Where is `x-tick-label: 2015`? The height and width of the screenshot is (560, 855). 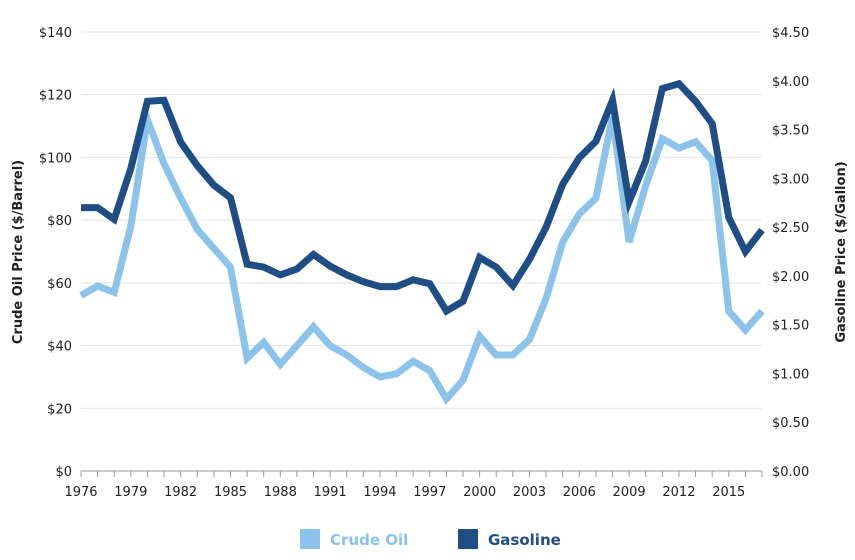 x-tick-label: 2015 is located at coordinates (728, 492).